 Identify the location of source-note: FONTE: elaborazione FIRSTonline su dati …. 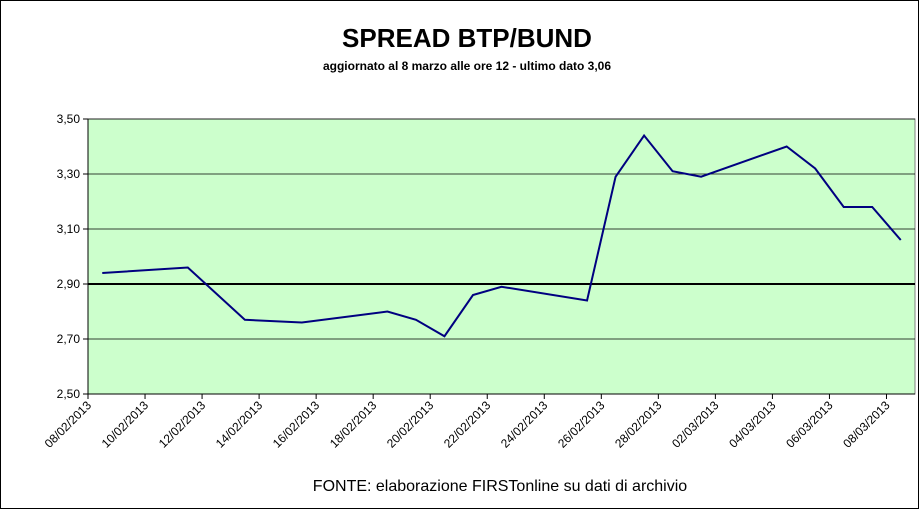
(500, 486).